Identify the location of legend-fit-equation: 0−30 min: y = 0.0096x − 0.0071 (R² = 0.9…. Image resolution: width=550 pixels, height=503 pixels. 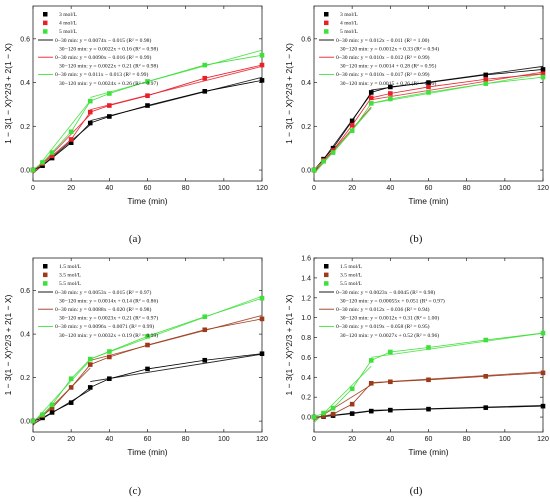
(104, 326).